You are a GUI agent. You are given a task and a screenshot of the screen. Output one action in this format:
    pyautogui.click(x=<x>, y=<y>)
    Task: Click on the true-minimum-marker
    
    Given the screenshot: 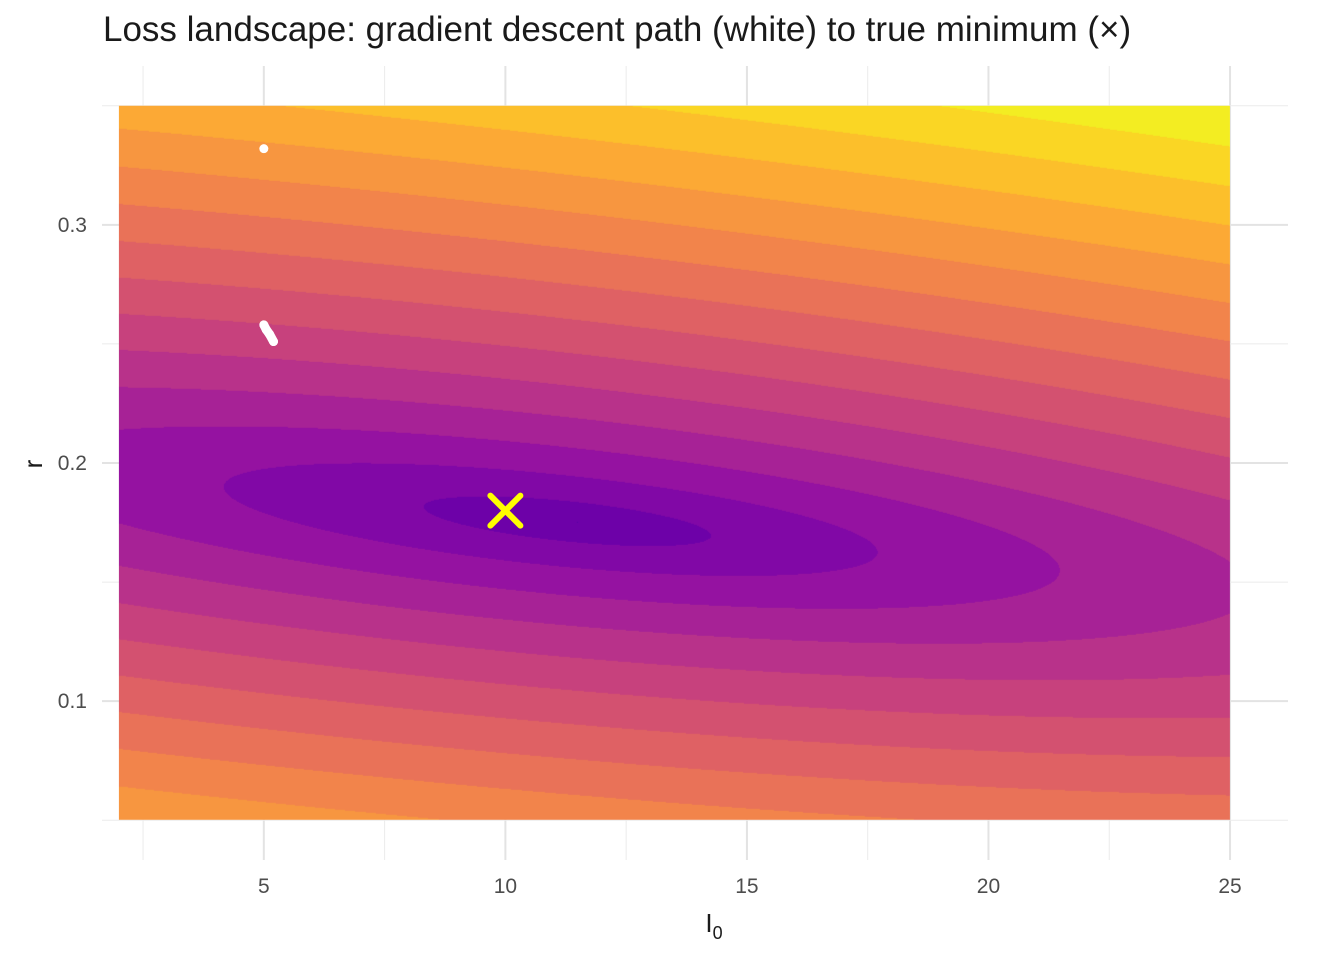 What is the action you would take?
    pyautogui.click(x=505, y=510)
    